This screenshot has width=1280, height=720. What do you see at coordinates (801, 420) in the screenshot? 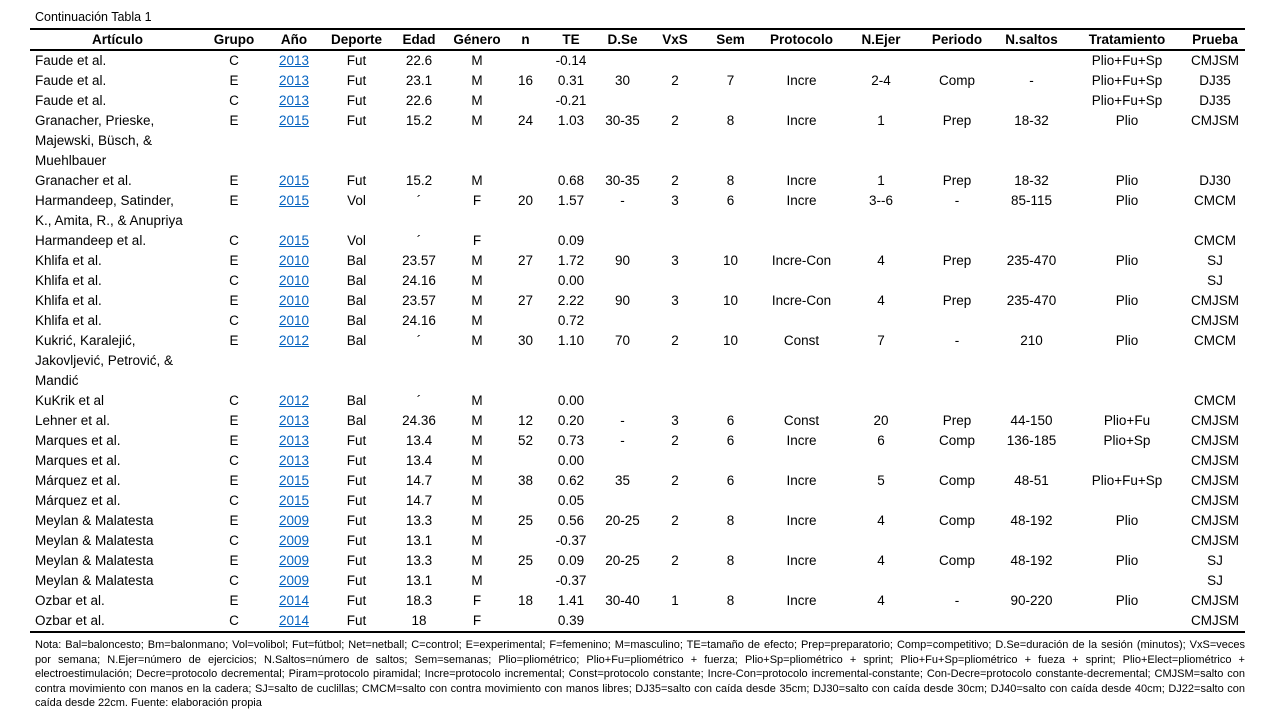
I see `table-cell: Const` at bounding box center [801, 420].